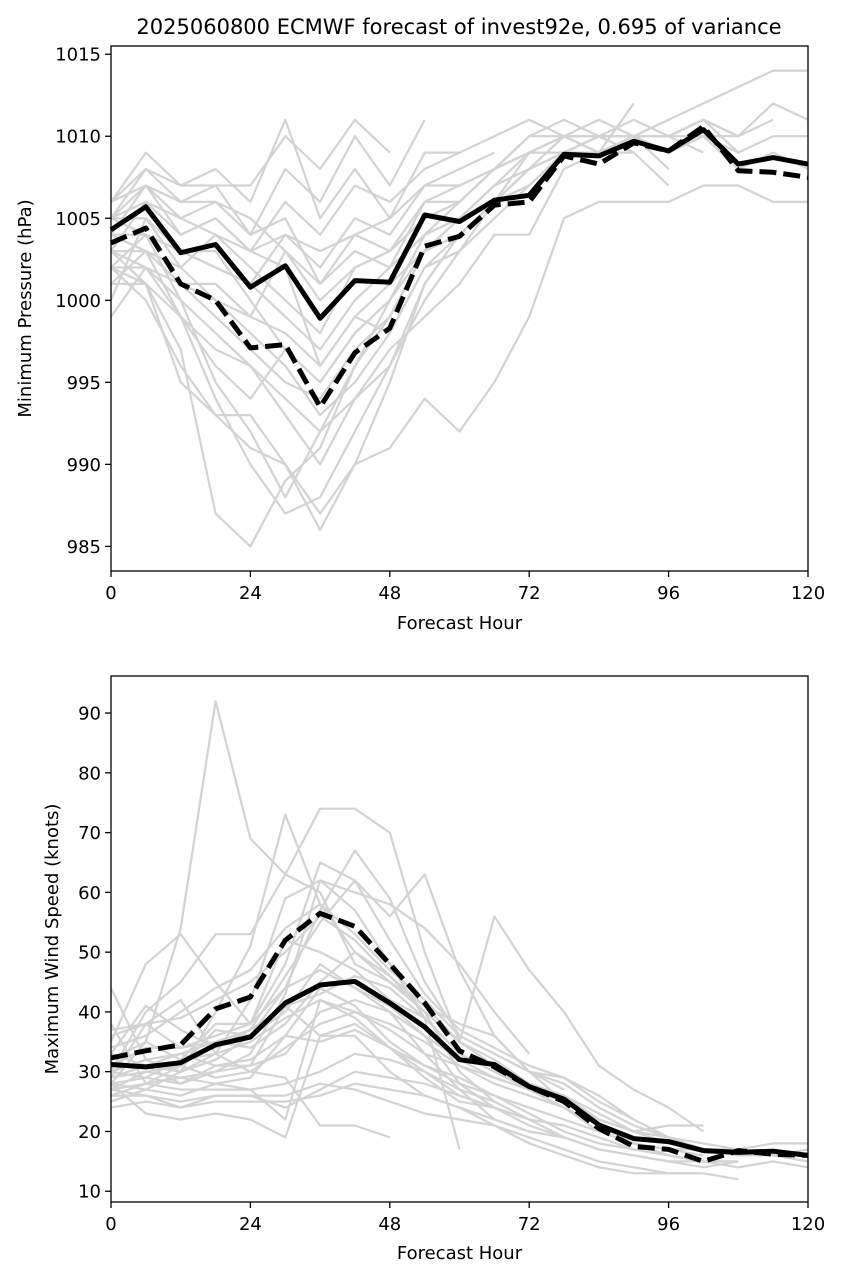 Image resolution: width=859 pixels, height=1279 pixels. Describe the element at coordinates (668, 1224) in the screenshot. I see `wind-x-tick-label: 96` at that location.